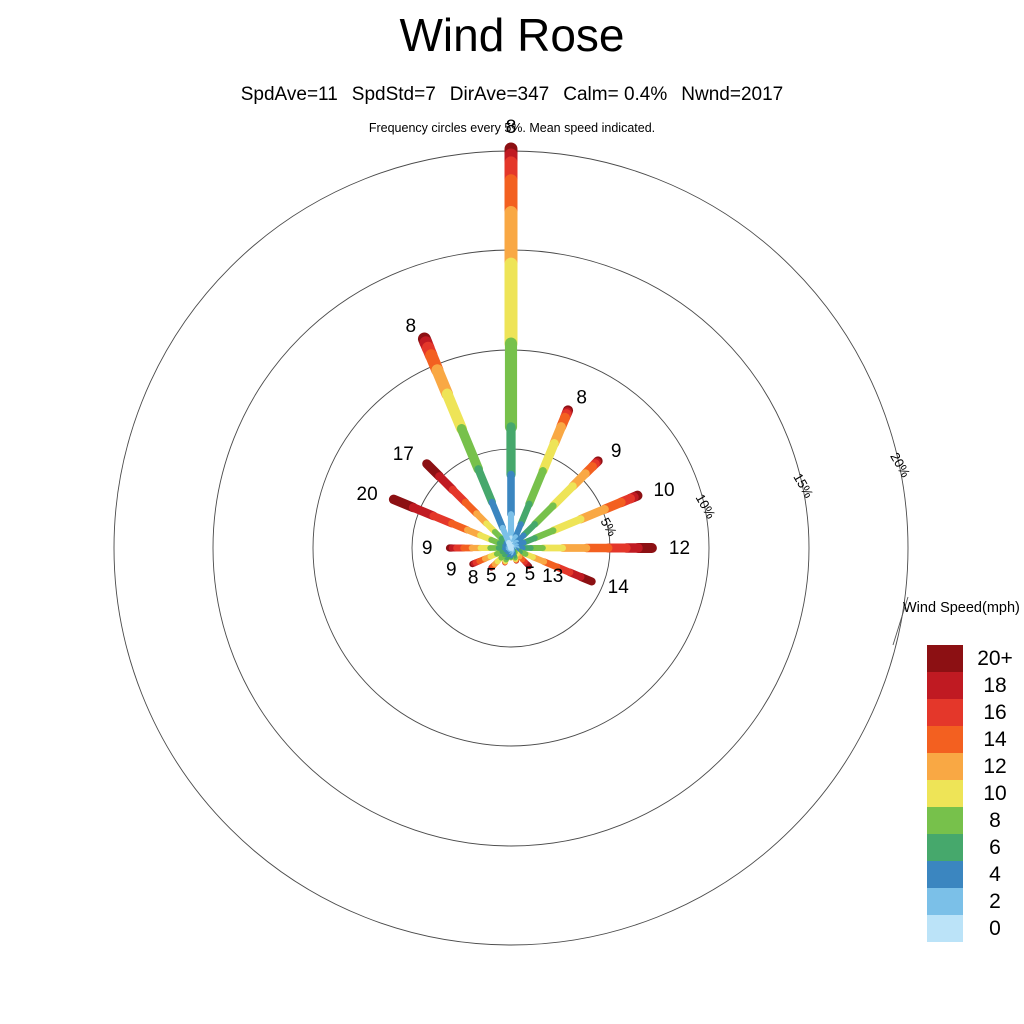 This screenshot has height=1024, width=1024. I want to click on stat-spdstd: SpdStd=7, so click(393, 94).